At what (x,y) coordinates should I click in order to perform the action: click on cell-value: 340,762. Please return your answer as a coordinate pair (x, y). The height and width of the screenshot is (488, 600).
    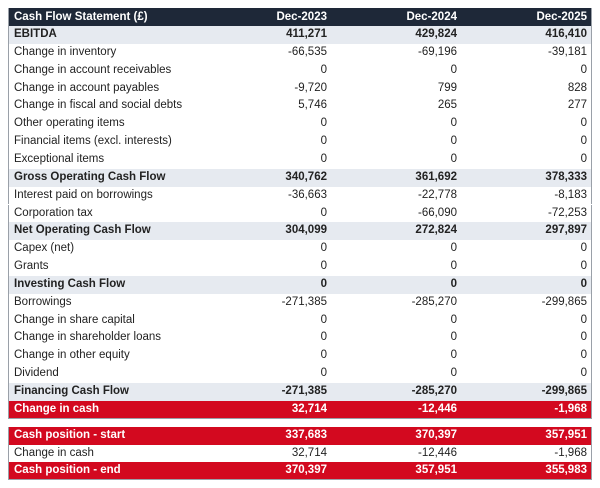
    Looking at the image, I should click on (306, 176).